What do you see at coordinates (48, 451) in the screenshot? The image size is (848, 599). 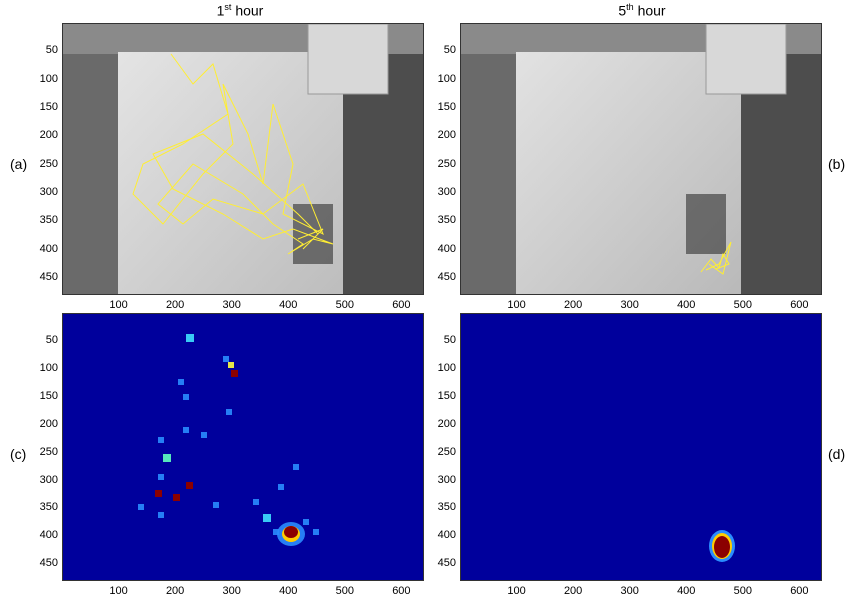 I see `panel-c-y-tick: 250` at bounding box center [48, 451].